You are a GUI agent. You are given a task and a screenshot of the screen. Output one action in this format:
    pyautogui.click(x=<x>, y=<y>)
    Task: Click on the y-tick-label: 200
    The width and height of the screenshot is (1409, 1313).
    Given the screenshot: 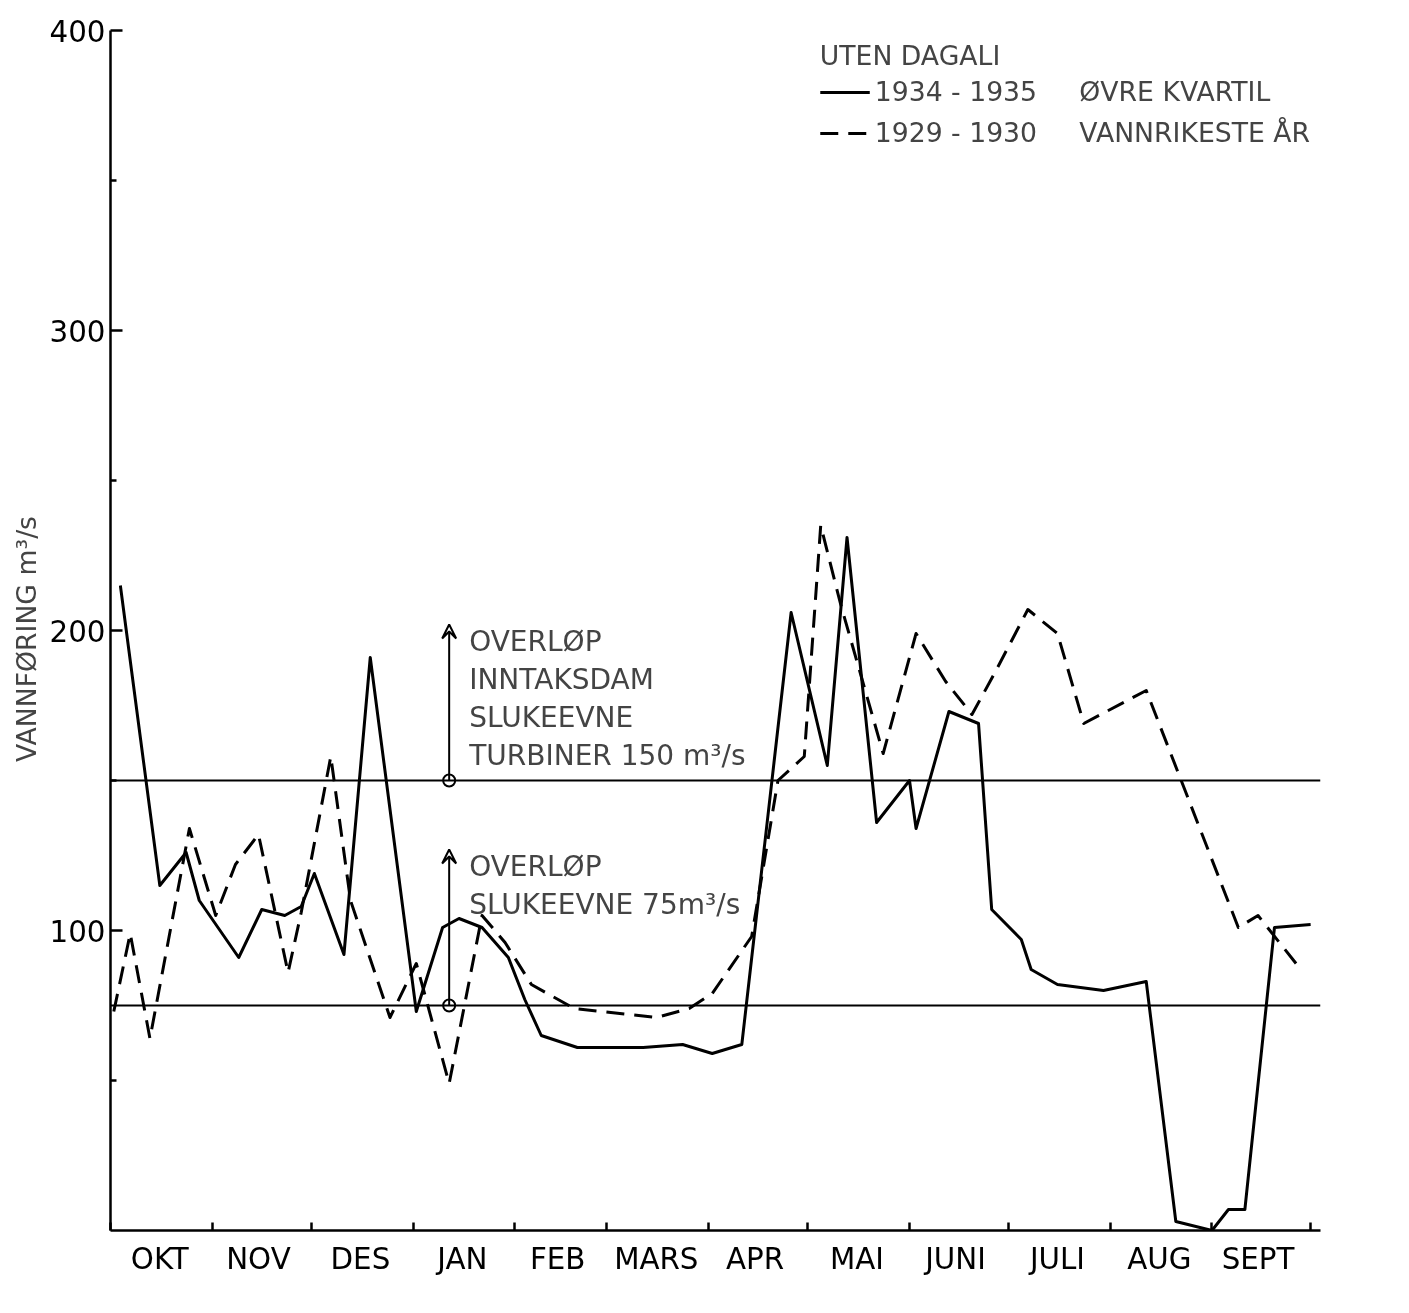 What is the action you would take?
    pyautogui.click(x=77, y=631)
    